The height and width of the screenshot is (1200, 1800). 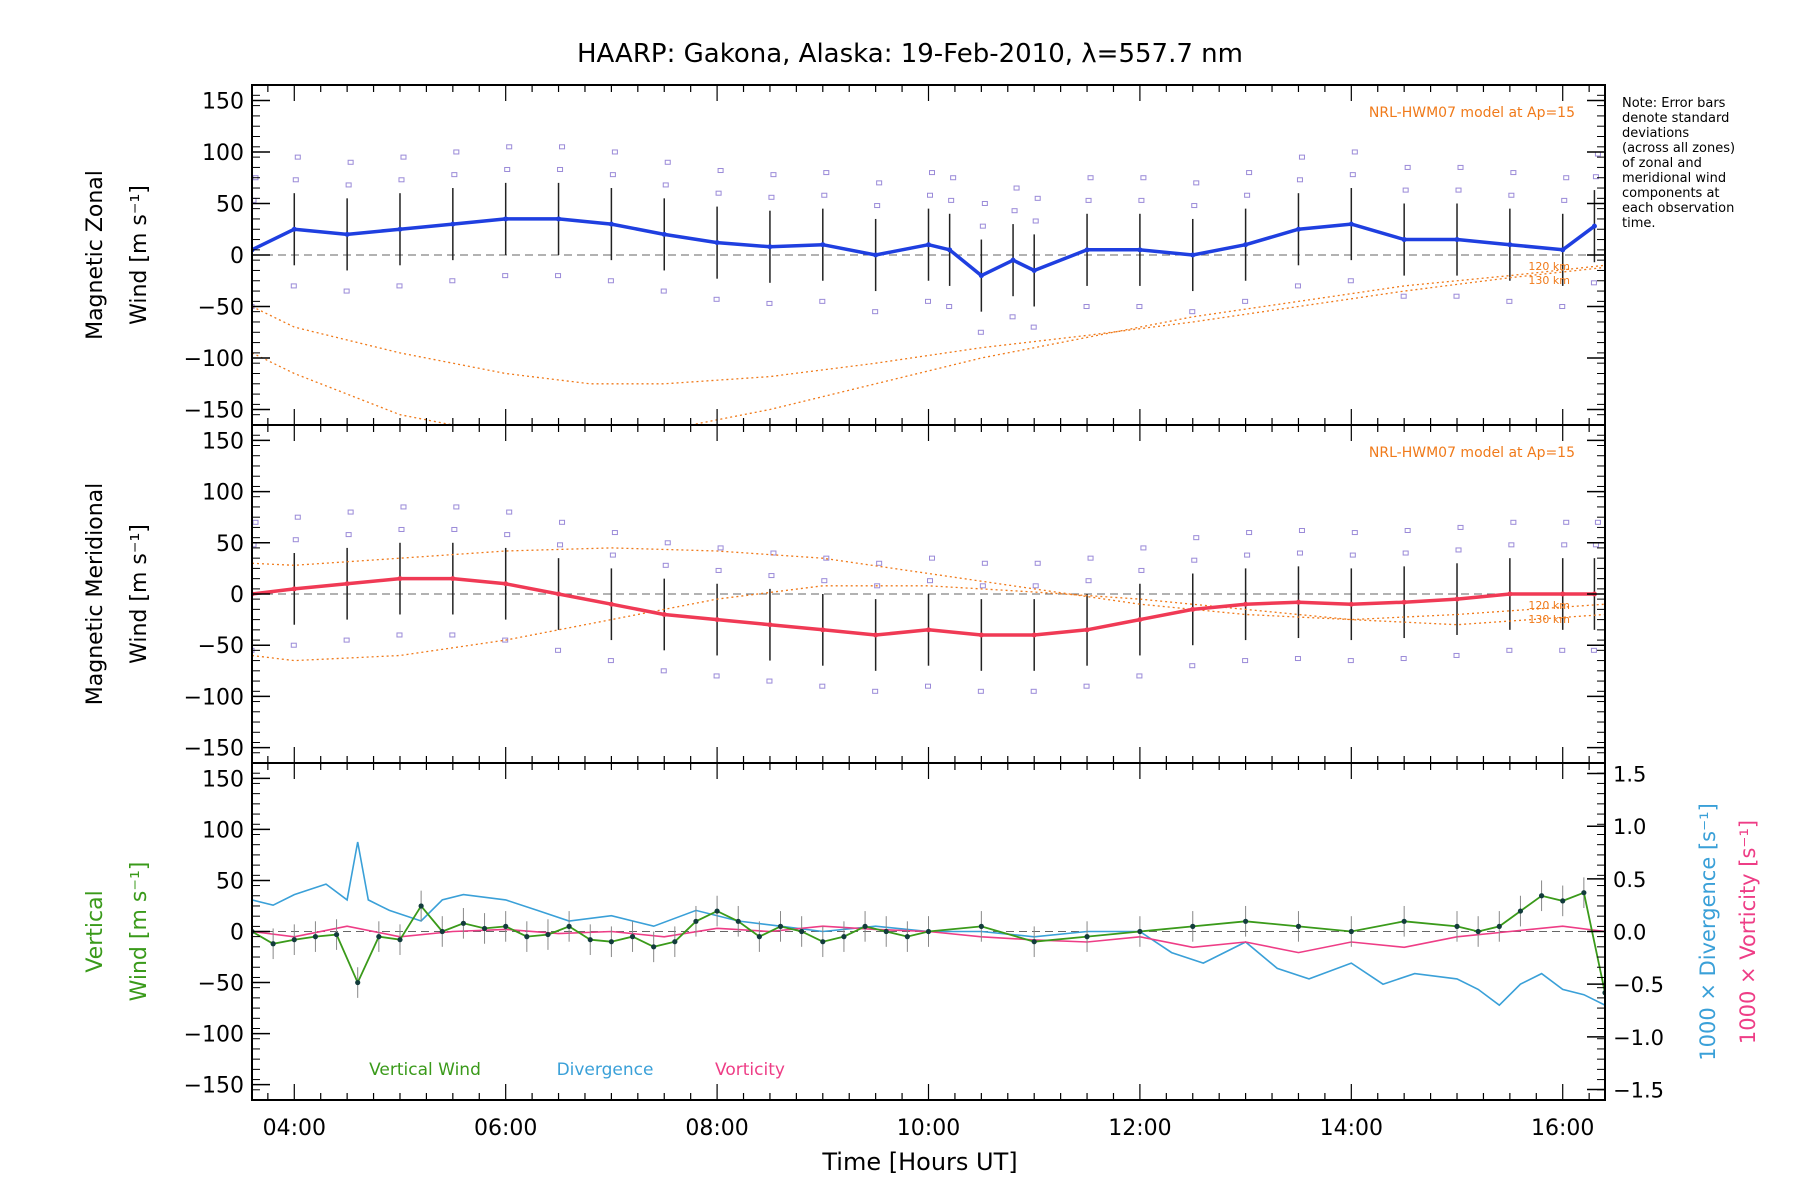 I want to click on model-curve-130-km, so click(x=928, y=623).